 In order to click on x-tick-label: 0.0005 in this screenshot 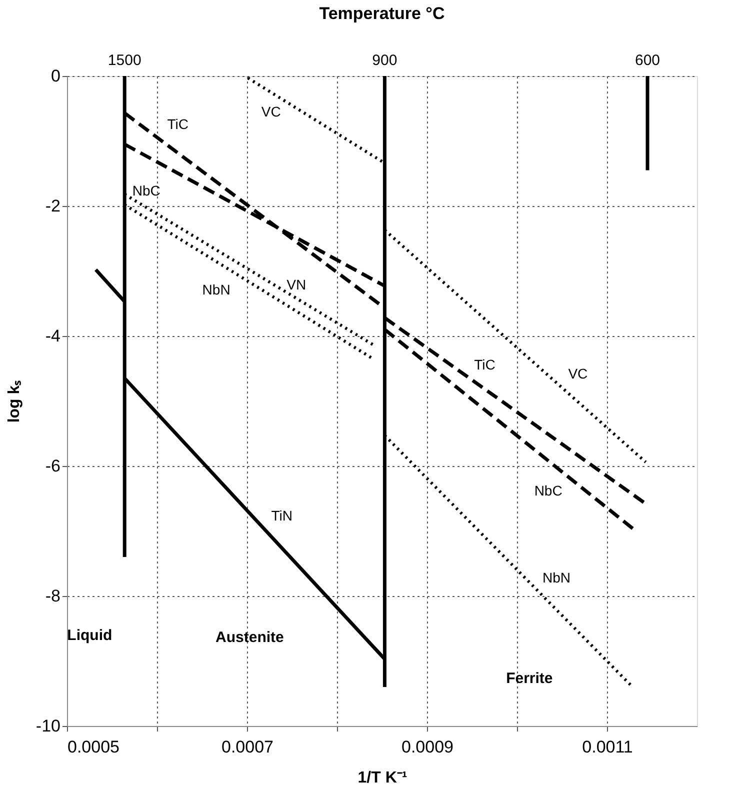, I will do `click(94, 747)`.